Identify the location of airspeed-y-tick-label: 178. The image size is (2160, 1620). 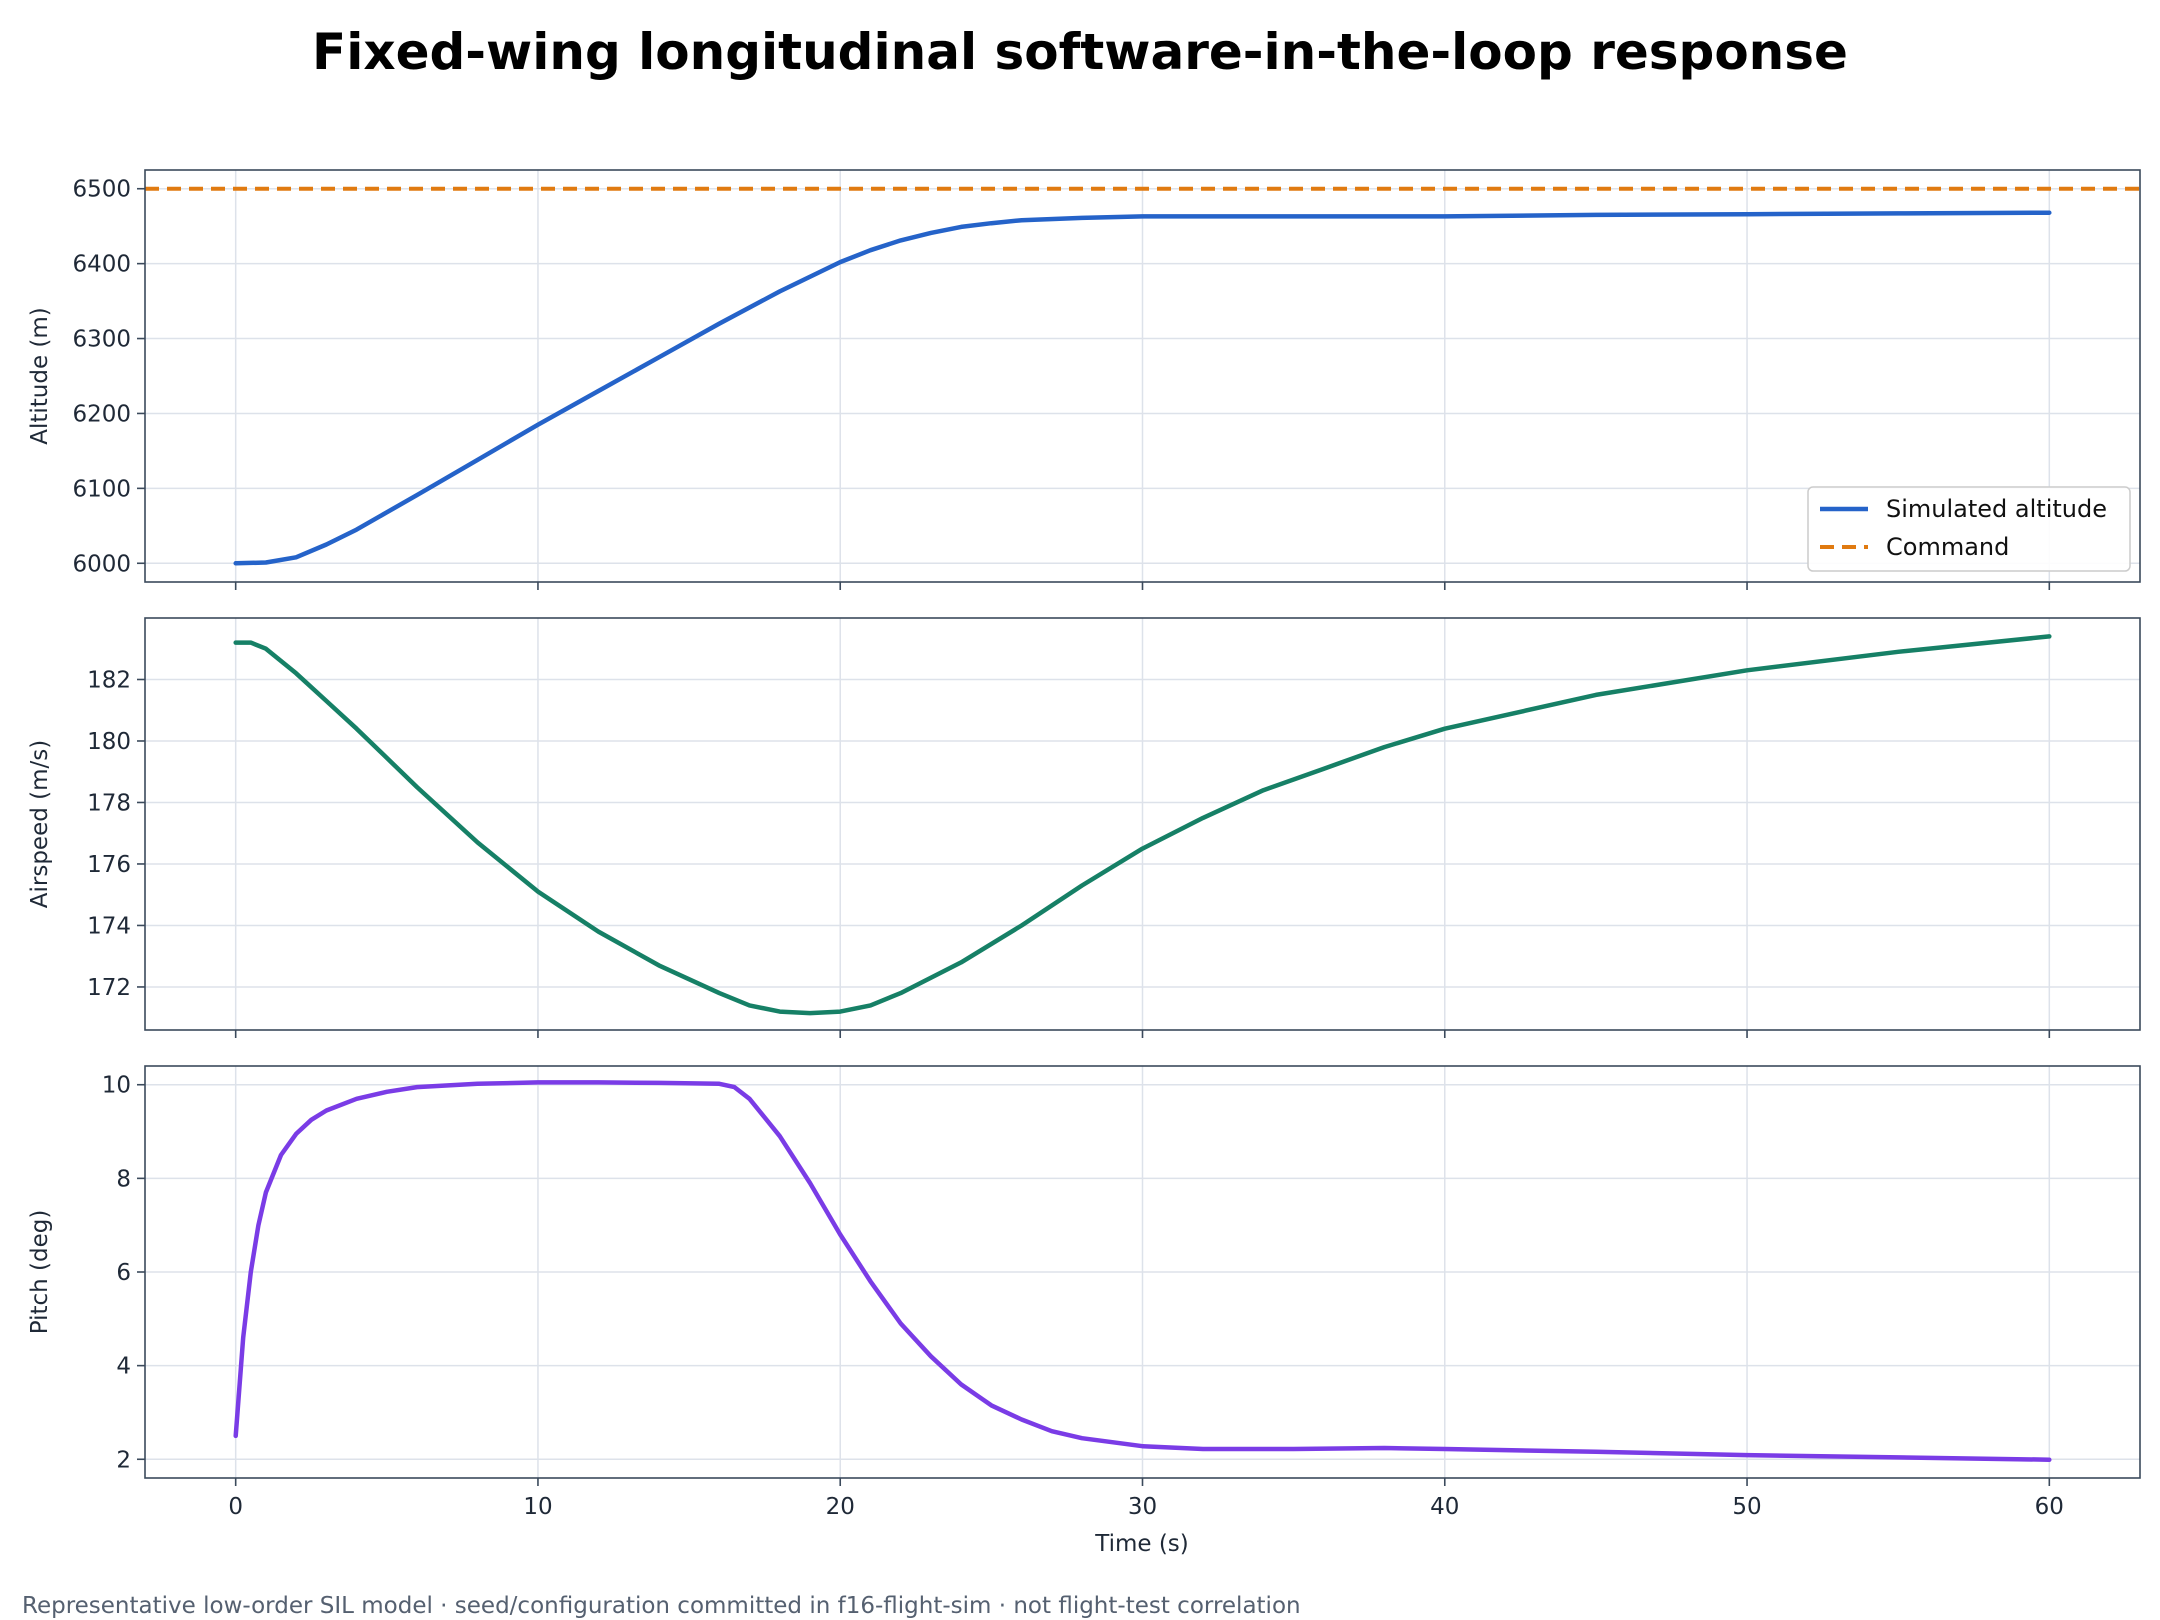
(109, 803).